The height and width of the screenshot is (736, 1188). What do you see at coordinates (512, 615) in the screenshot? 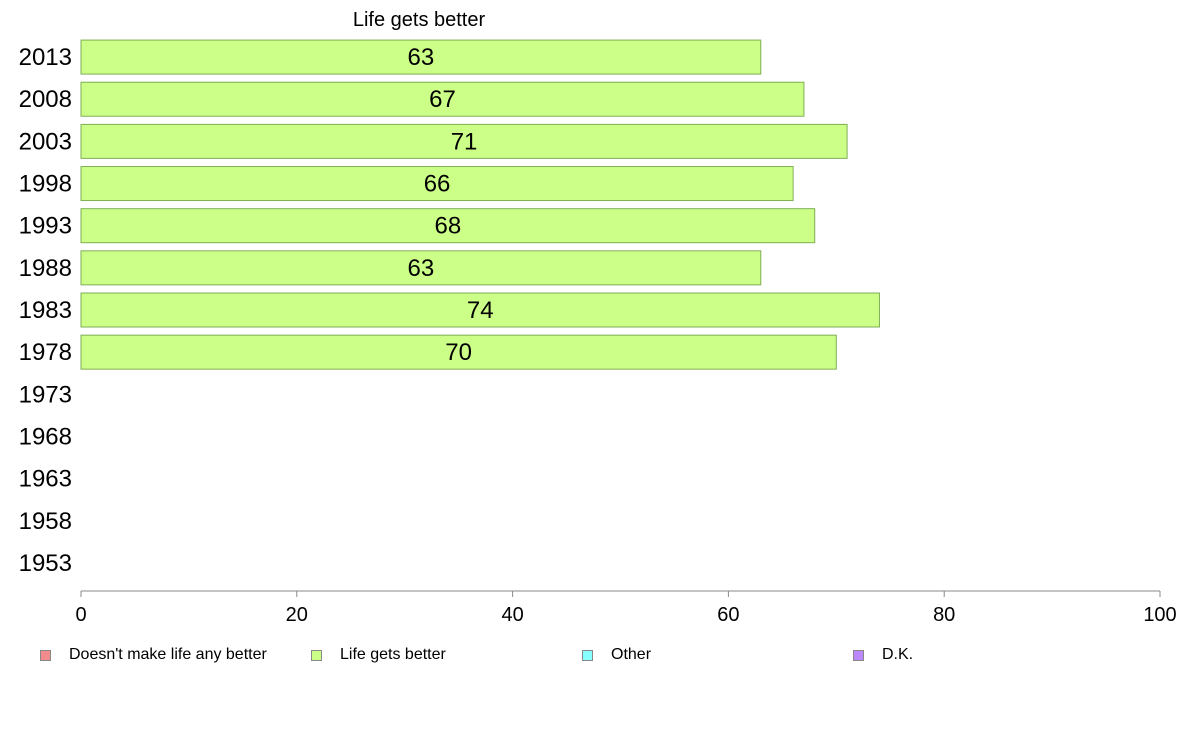
I see `x-tick-label: 40` at bounding box center [512, 615].